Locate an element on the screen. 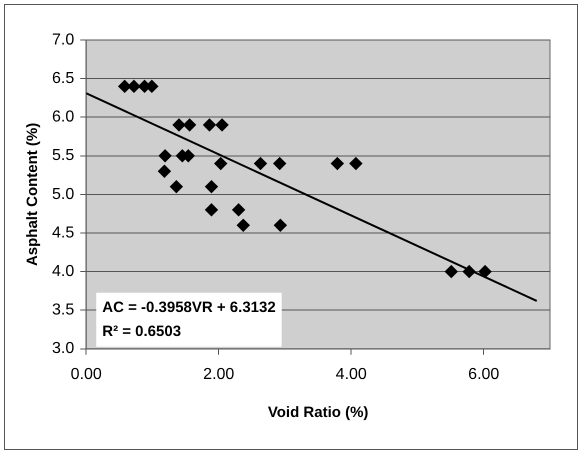 The height and width of the screenshot is (456, 584). x-tick-label: 2.00 is located at coordinates (218, 374).